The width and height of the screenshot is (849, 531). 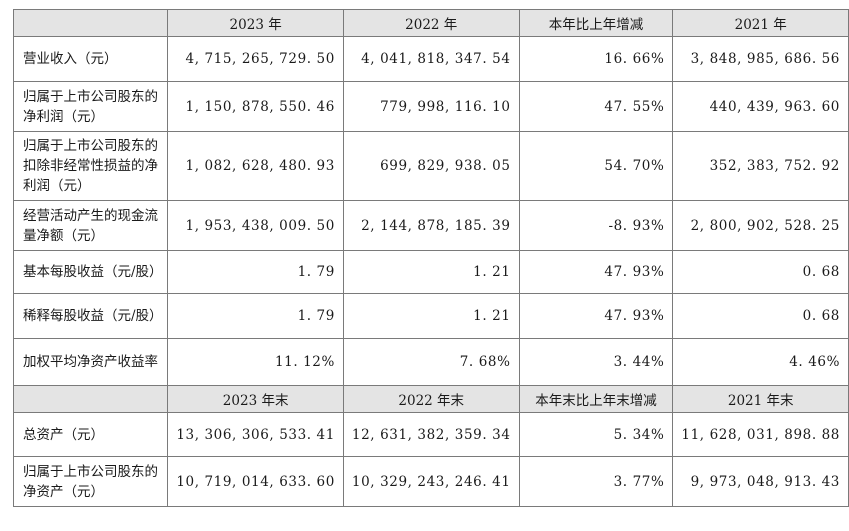 I want to click on cell-value: 1, 082, 628, 480. 93, so click(x=255, y=166).